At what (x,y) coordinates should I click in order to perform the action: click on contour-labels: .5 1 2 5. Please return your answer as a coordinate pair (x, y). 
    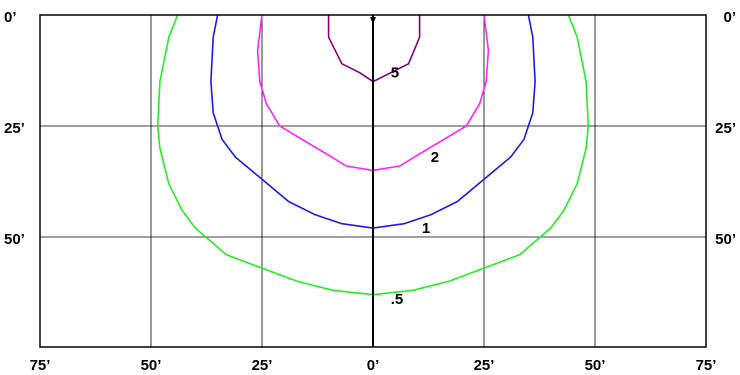
    Looking at the image, I should click on (415, 186).